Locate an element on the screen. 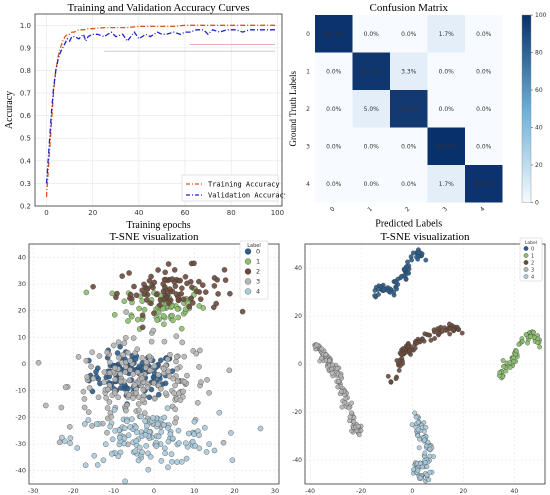  y-axis-label: Ground Truth Labels is located at coordinates (293, 109).